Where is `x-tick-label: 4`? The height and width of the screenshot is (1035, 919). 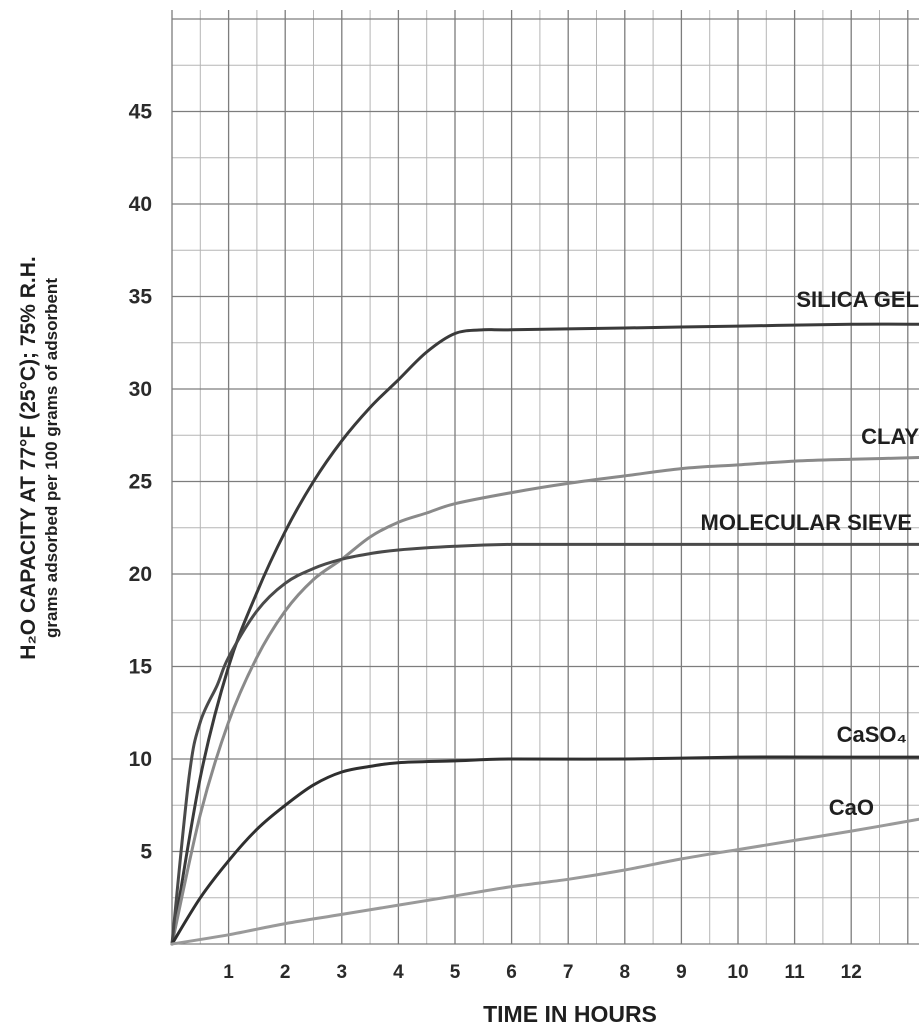
x-tick-label: 4 is located at coordinates (398, 972).